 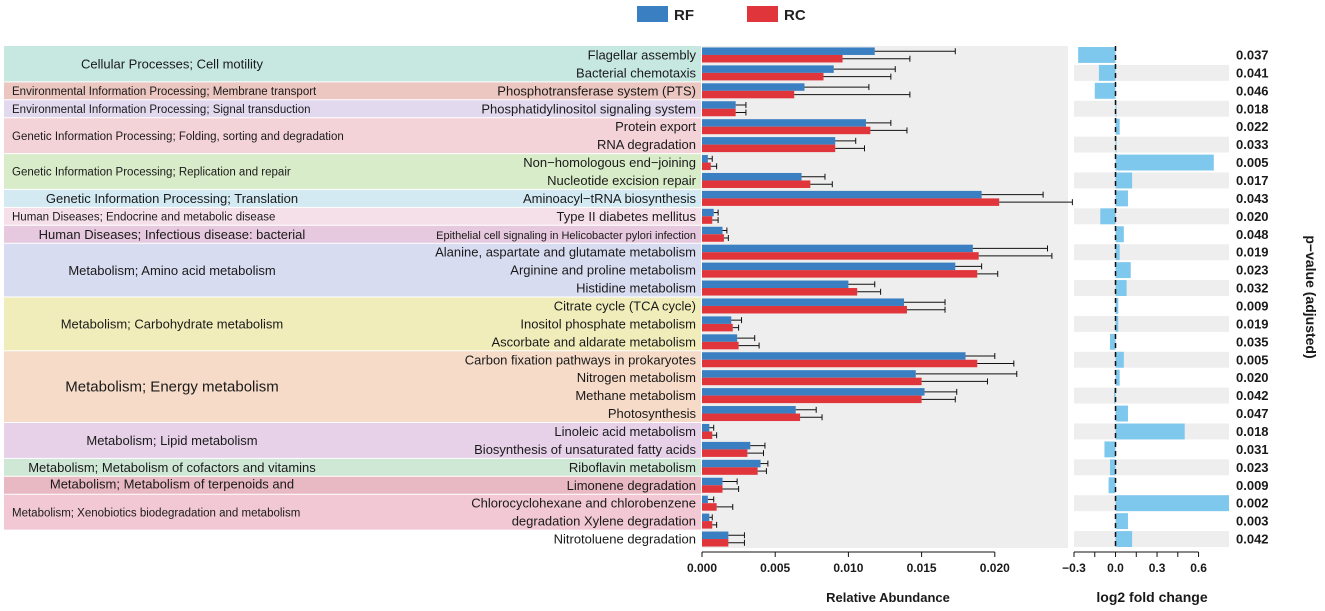 I want to click on abundance-axis-title: Relative Abundance, so click(x=888, y=597).